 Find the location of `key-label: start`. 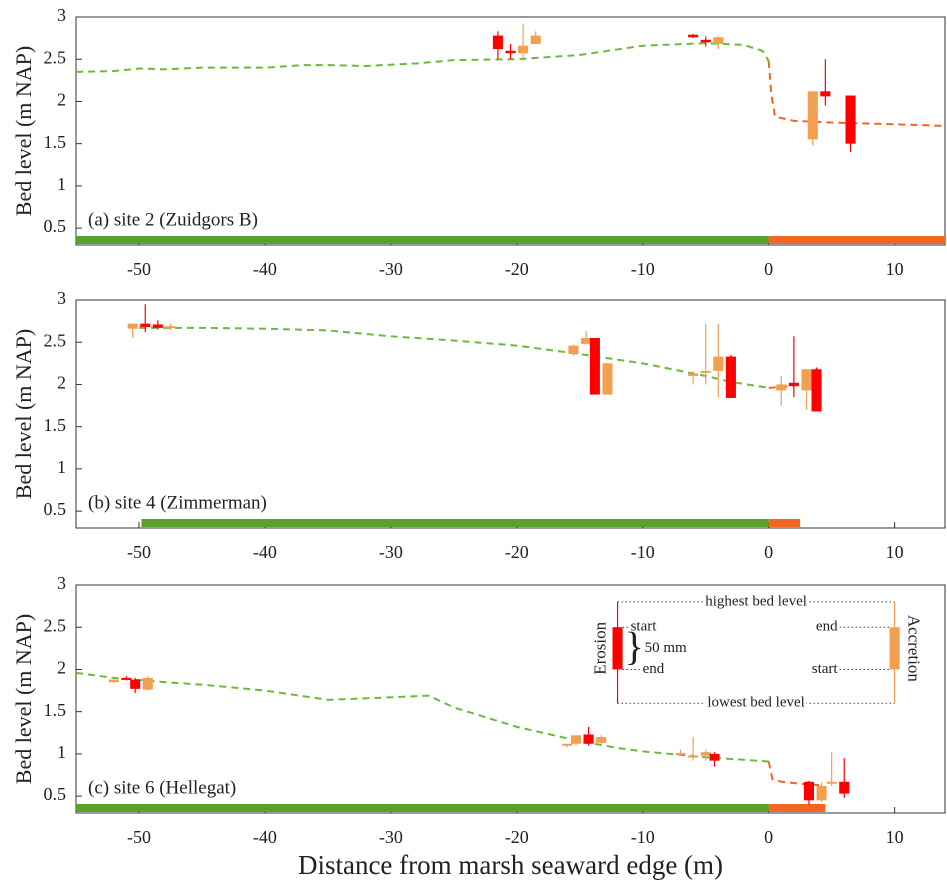

key-label: start is located at coordinates (644, 627).